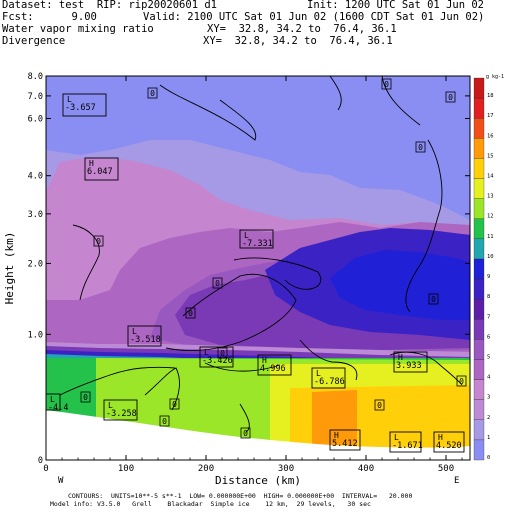  I want to click on minmax-box: L-1.671, so click(406, 442).